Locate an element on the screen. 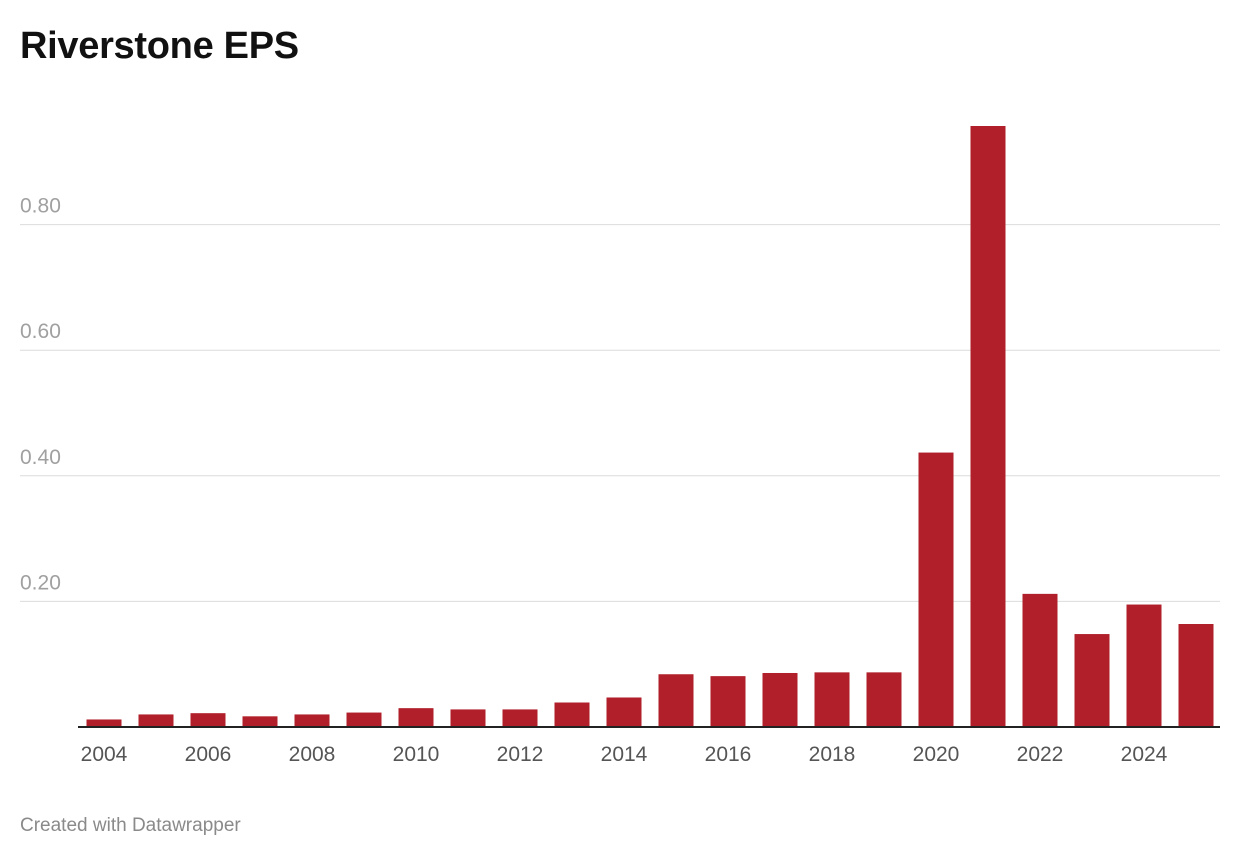 This screenshot has width=1240, height=860. y-tick-label: 0.60 is located at coordinates (40, 331).